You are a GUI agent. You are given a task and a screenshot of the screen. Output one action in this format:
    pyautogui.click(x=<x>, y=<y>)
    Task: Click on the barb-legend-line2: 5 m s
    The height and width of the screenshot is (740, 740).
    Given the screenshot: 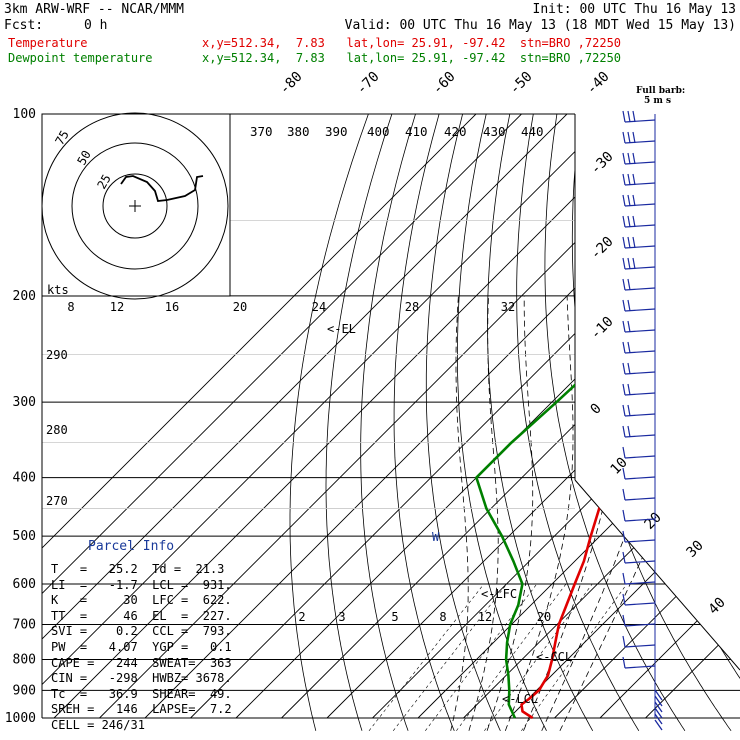 What is the action you would take?
    pyautogui.click(x=658, y=101)
    